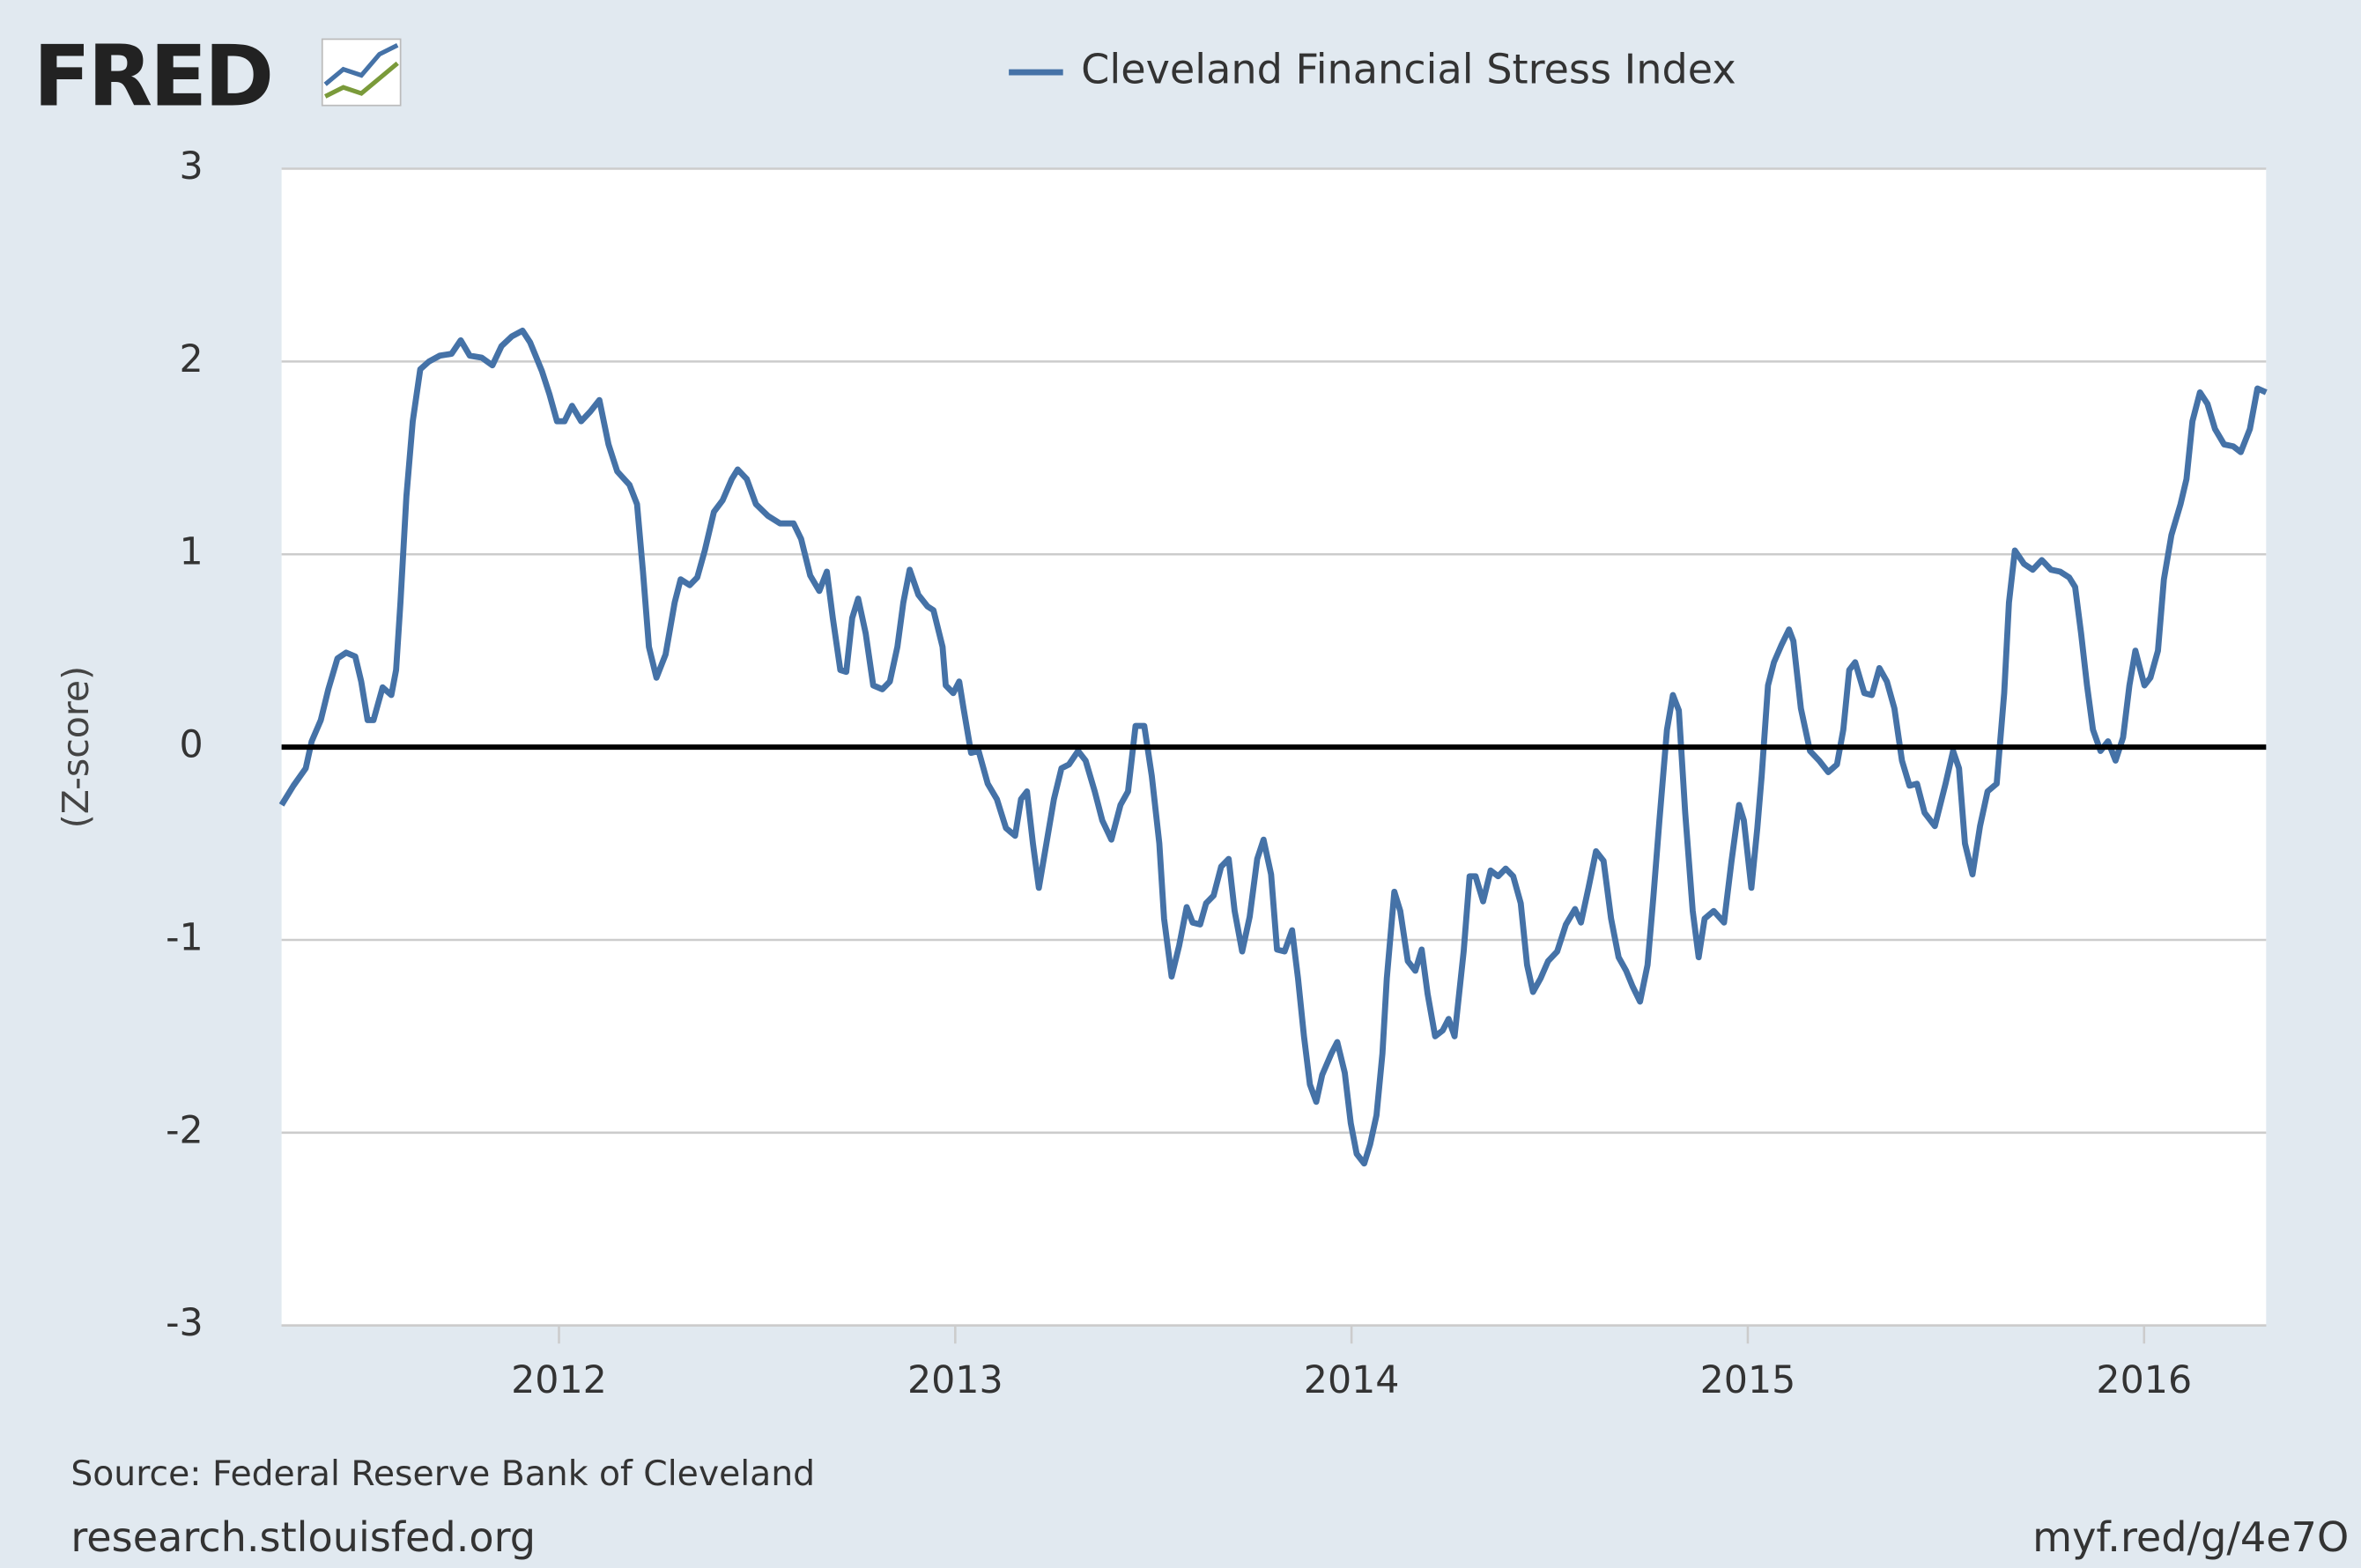 Image resolution: width=2361 pixels, height=1568 pixels. I want to click on x-tick-label: 2016, so click(2144, 1380).